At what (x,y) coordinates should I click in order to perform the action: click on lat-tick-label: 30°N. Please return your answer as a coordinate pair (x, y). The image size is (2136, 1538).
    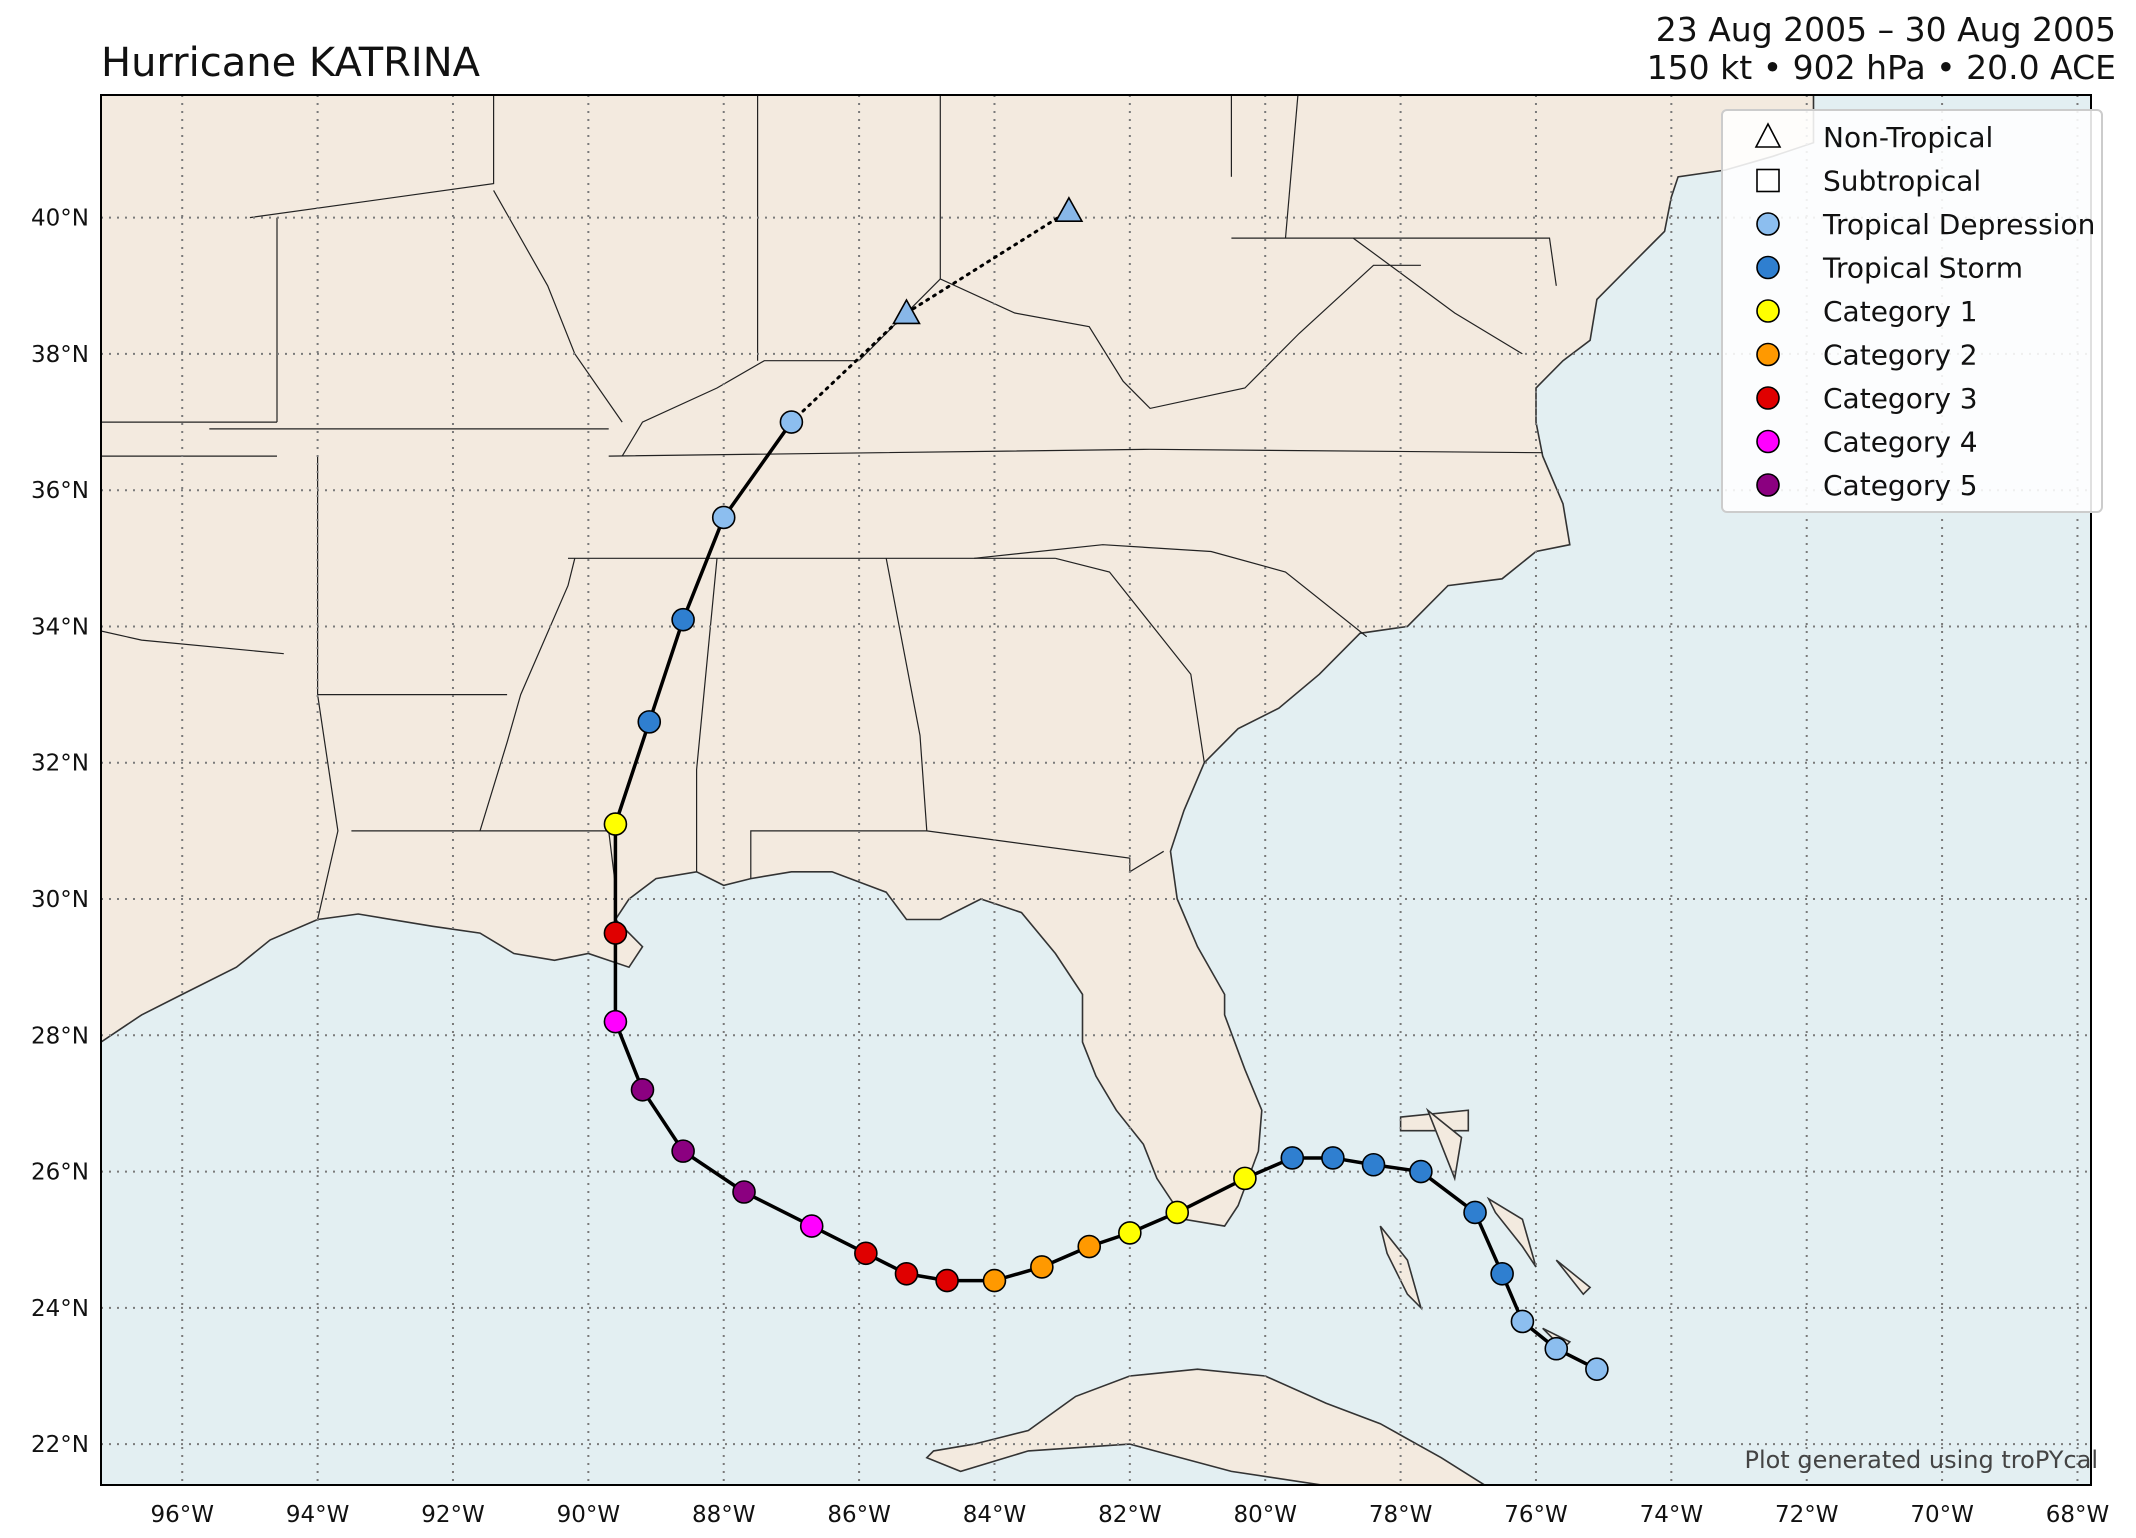
    Looking at the image, I should click on (60, 900).